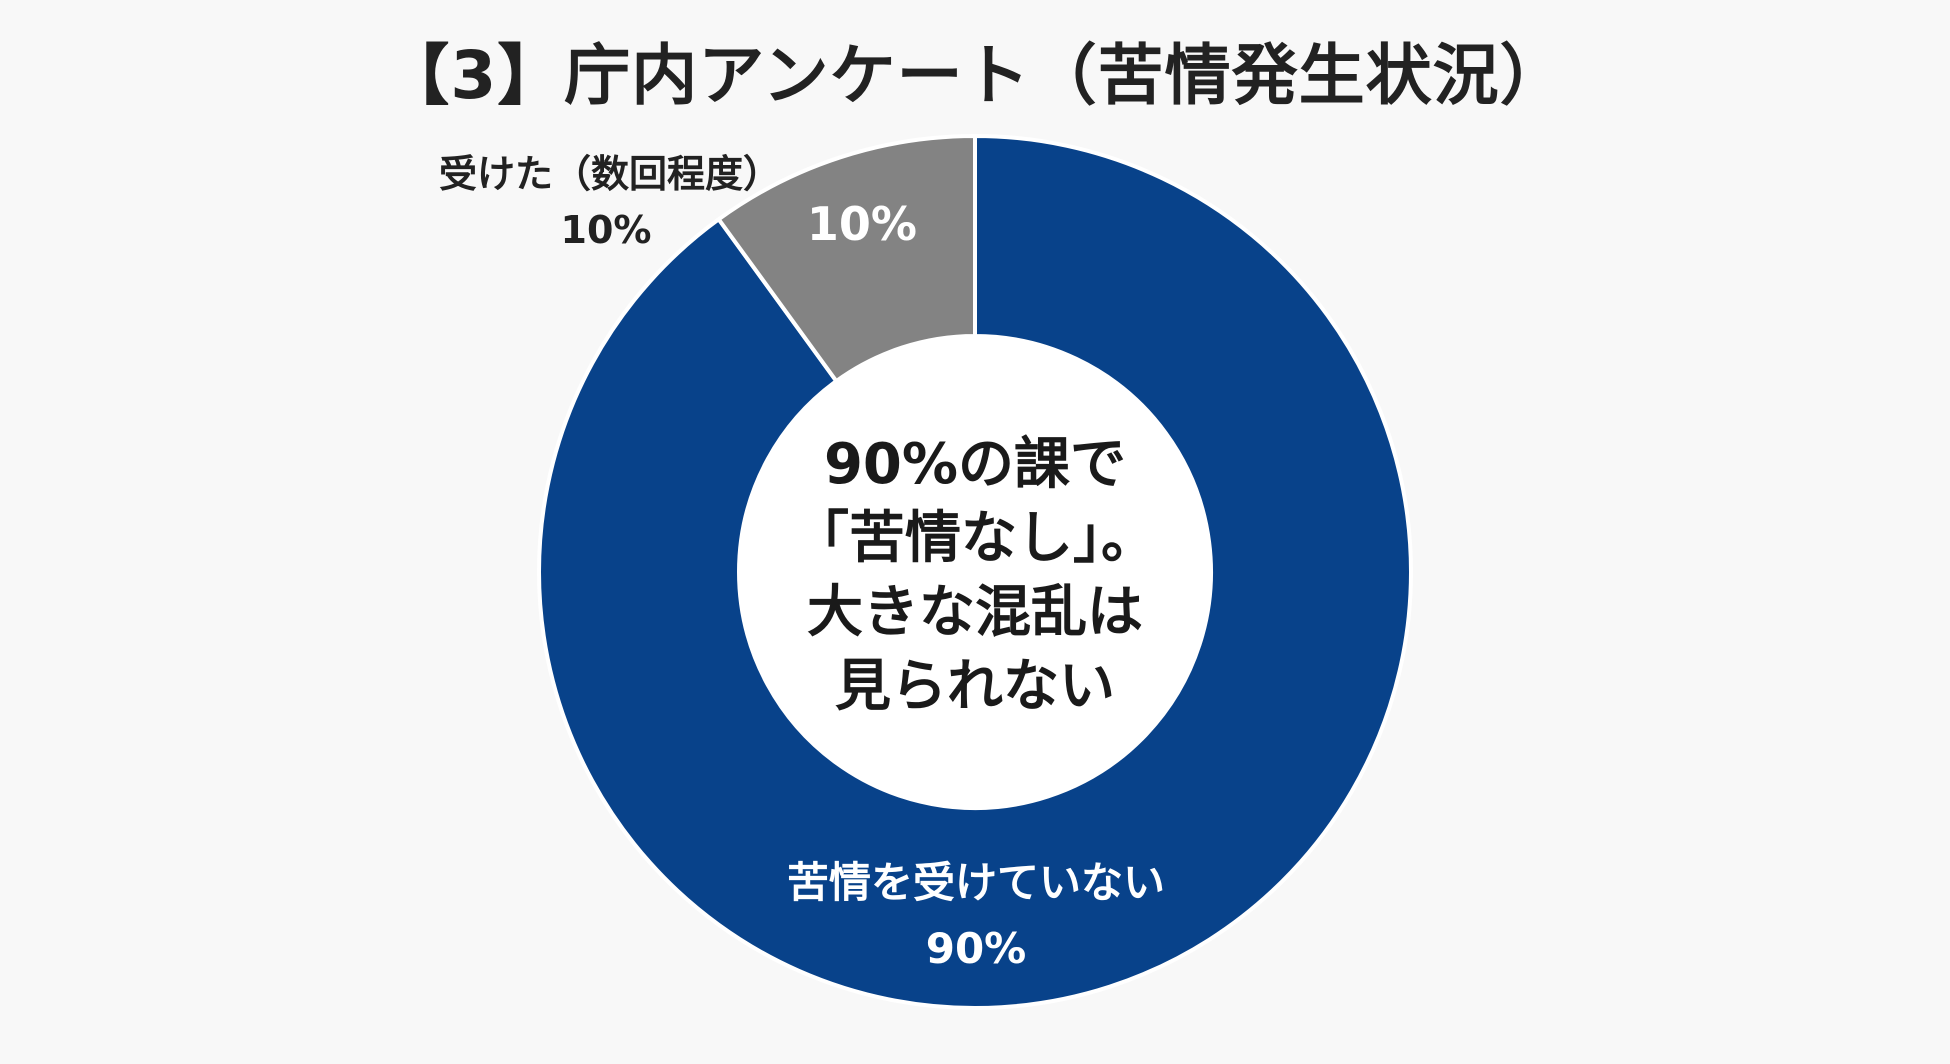 The height and width of the screenshot is (1064, 1950). Describe the element at coordinates (975, 686) in the screenshot. I see `center-line-4: 見られない` at that location.